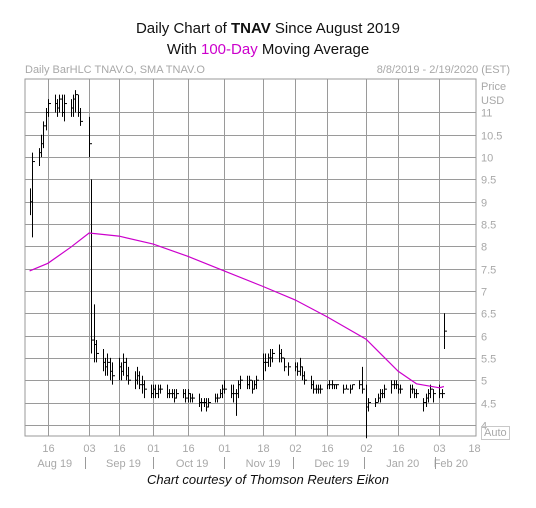  What do you see at coordinates (192, 464) in the screenshot?
I see `x-month-label: Oct 19` at bounding box center [192, 464].